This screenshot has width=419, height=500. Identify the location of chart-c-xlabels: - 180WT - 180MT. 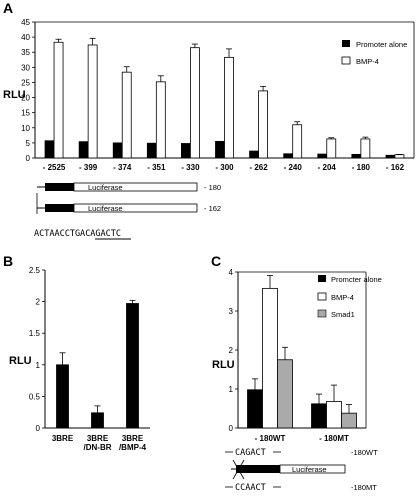
(302, 438).